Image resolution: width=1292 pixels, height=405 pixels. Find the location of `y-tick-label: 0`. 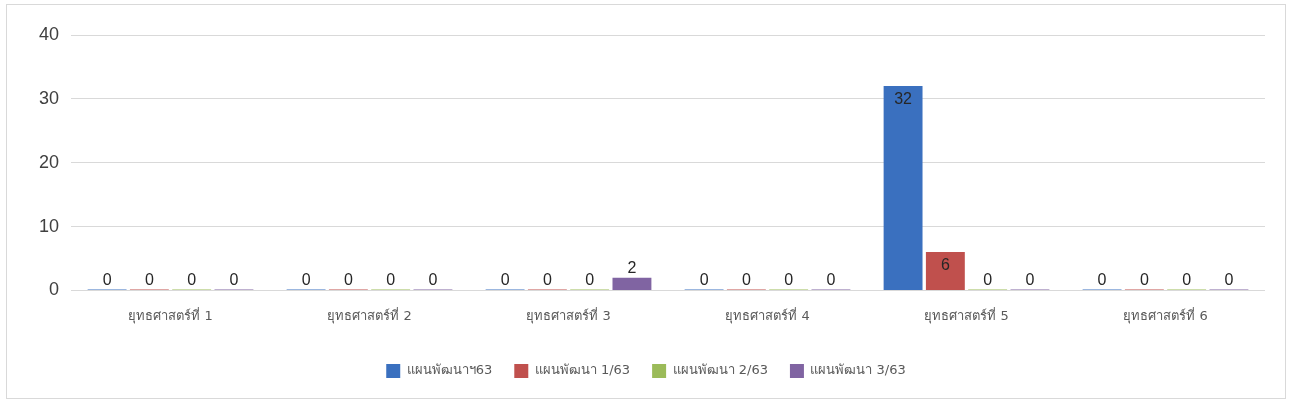

y-tick-label: 0 is located at coordinates (54, 289).